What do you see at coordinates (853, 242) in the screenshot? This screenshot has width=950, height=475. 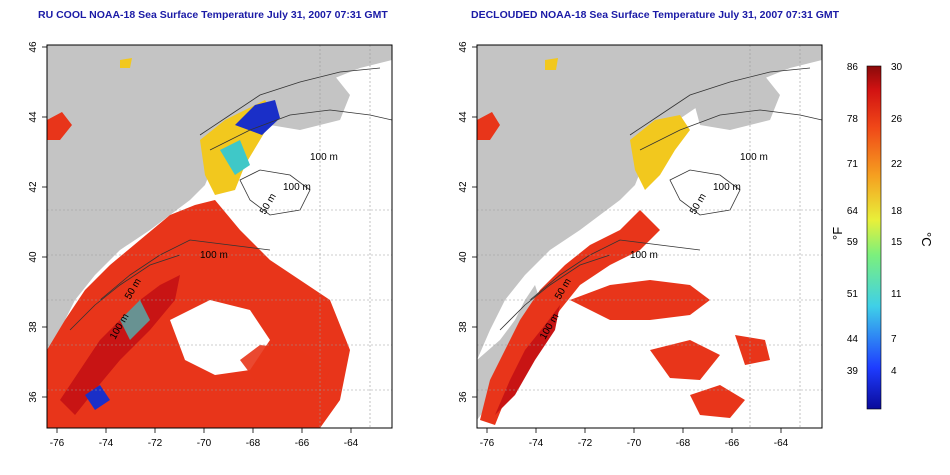 I see `colorbar-fahrenheit-tick: 59` at bounding box center [853, 242].